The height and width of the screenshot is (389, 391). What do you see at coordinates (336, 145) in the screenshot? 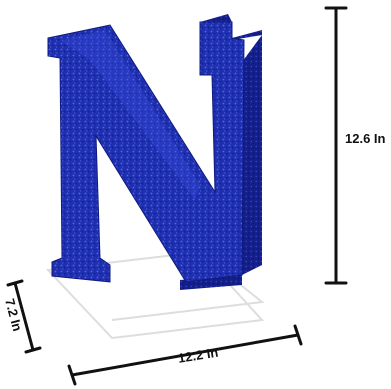
I see `height-dimension-line` at bounding box center [336, 145].